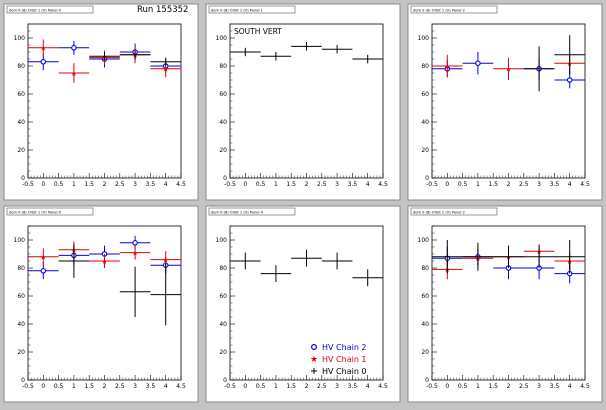 This screenshot has width=606, height=410. What do you see at coordinates (314, 371) in the screenshot?
I see `legend-marker-cross` at bounding box center [314, 371].